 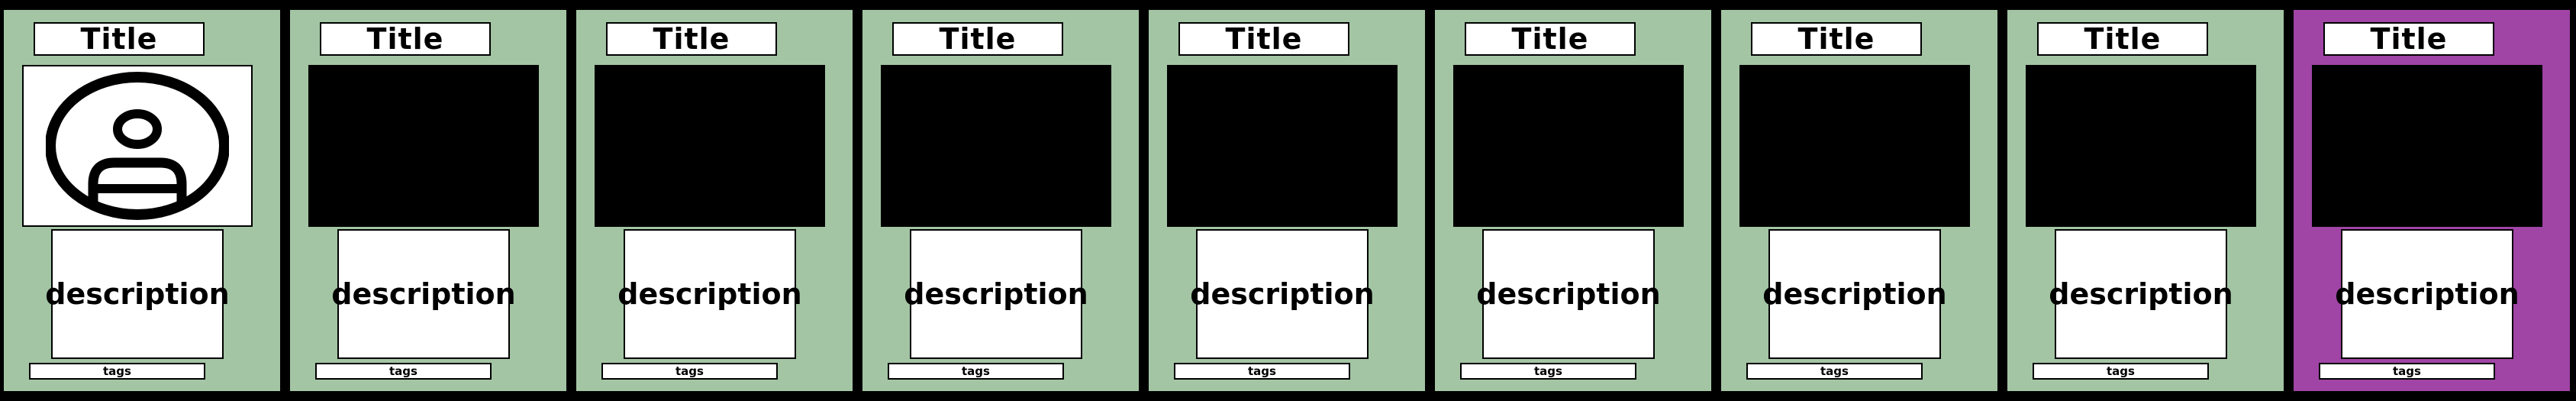 I want to click on card-7: Title description tags, so click(x=1859, y=200).